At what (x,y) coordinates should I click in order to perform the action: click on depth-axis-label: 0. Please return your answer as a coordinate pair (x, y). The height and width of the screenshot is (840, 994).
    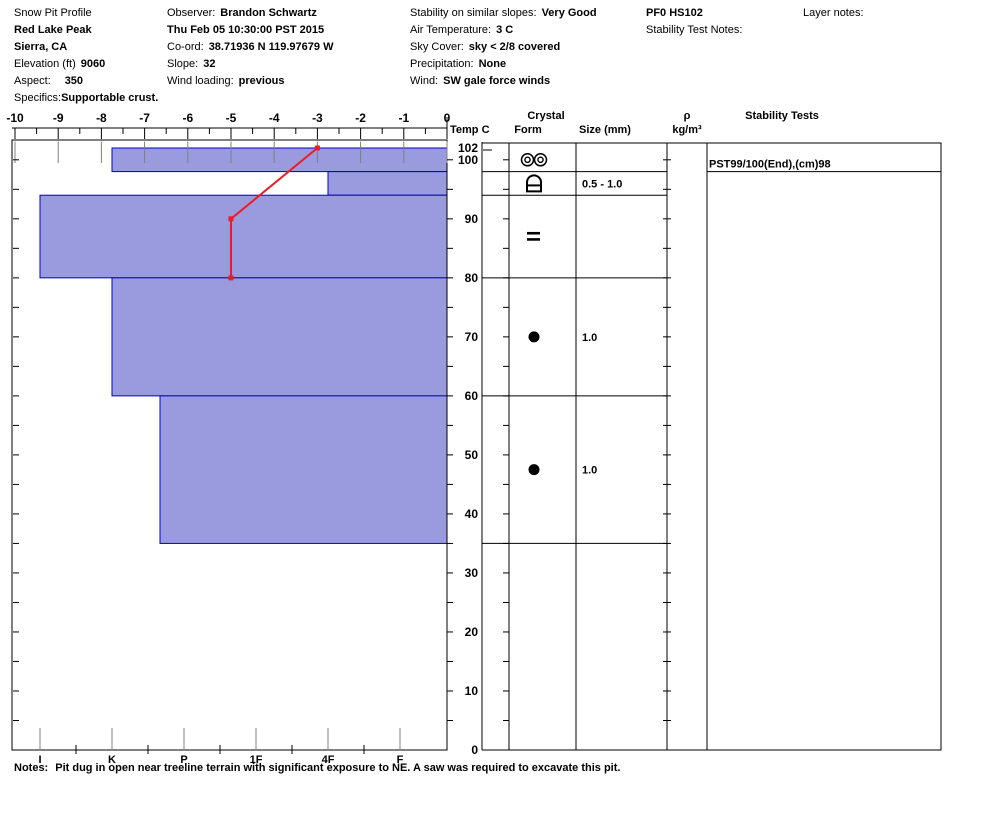
    Looking at the image, I should click on (474, 750).